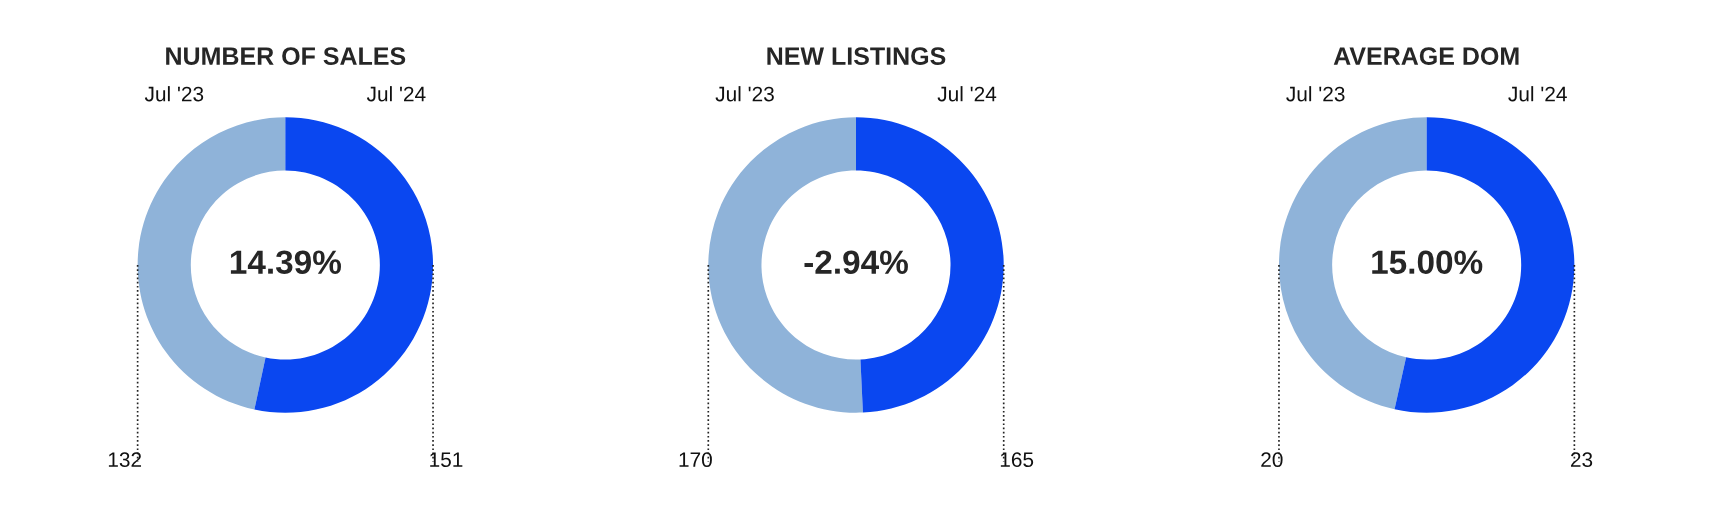  I want to click on text: 15.00%, so click(1427, 262).